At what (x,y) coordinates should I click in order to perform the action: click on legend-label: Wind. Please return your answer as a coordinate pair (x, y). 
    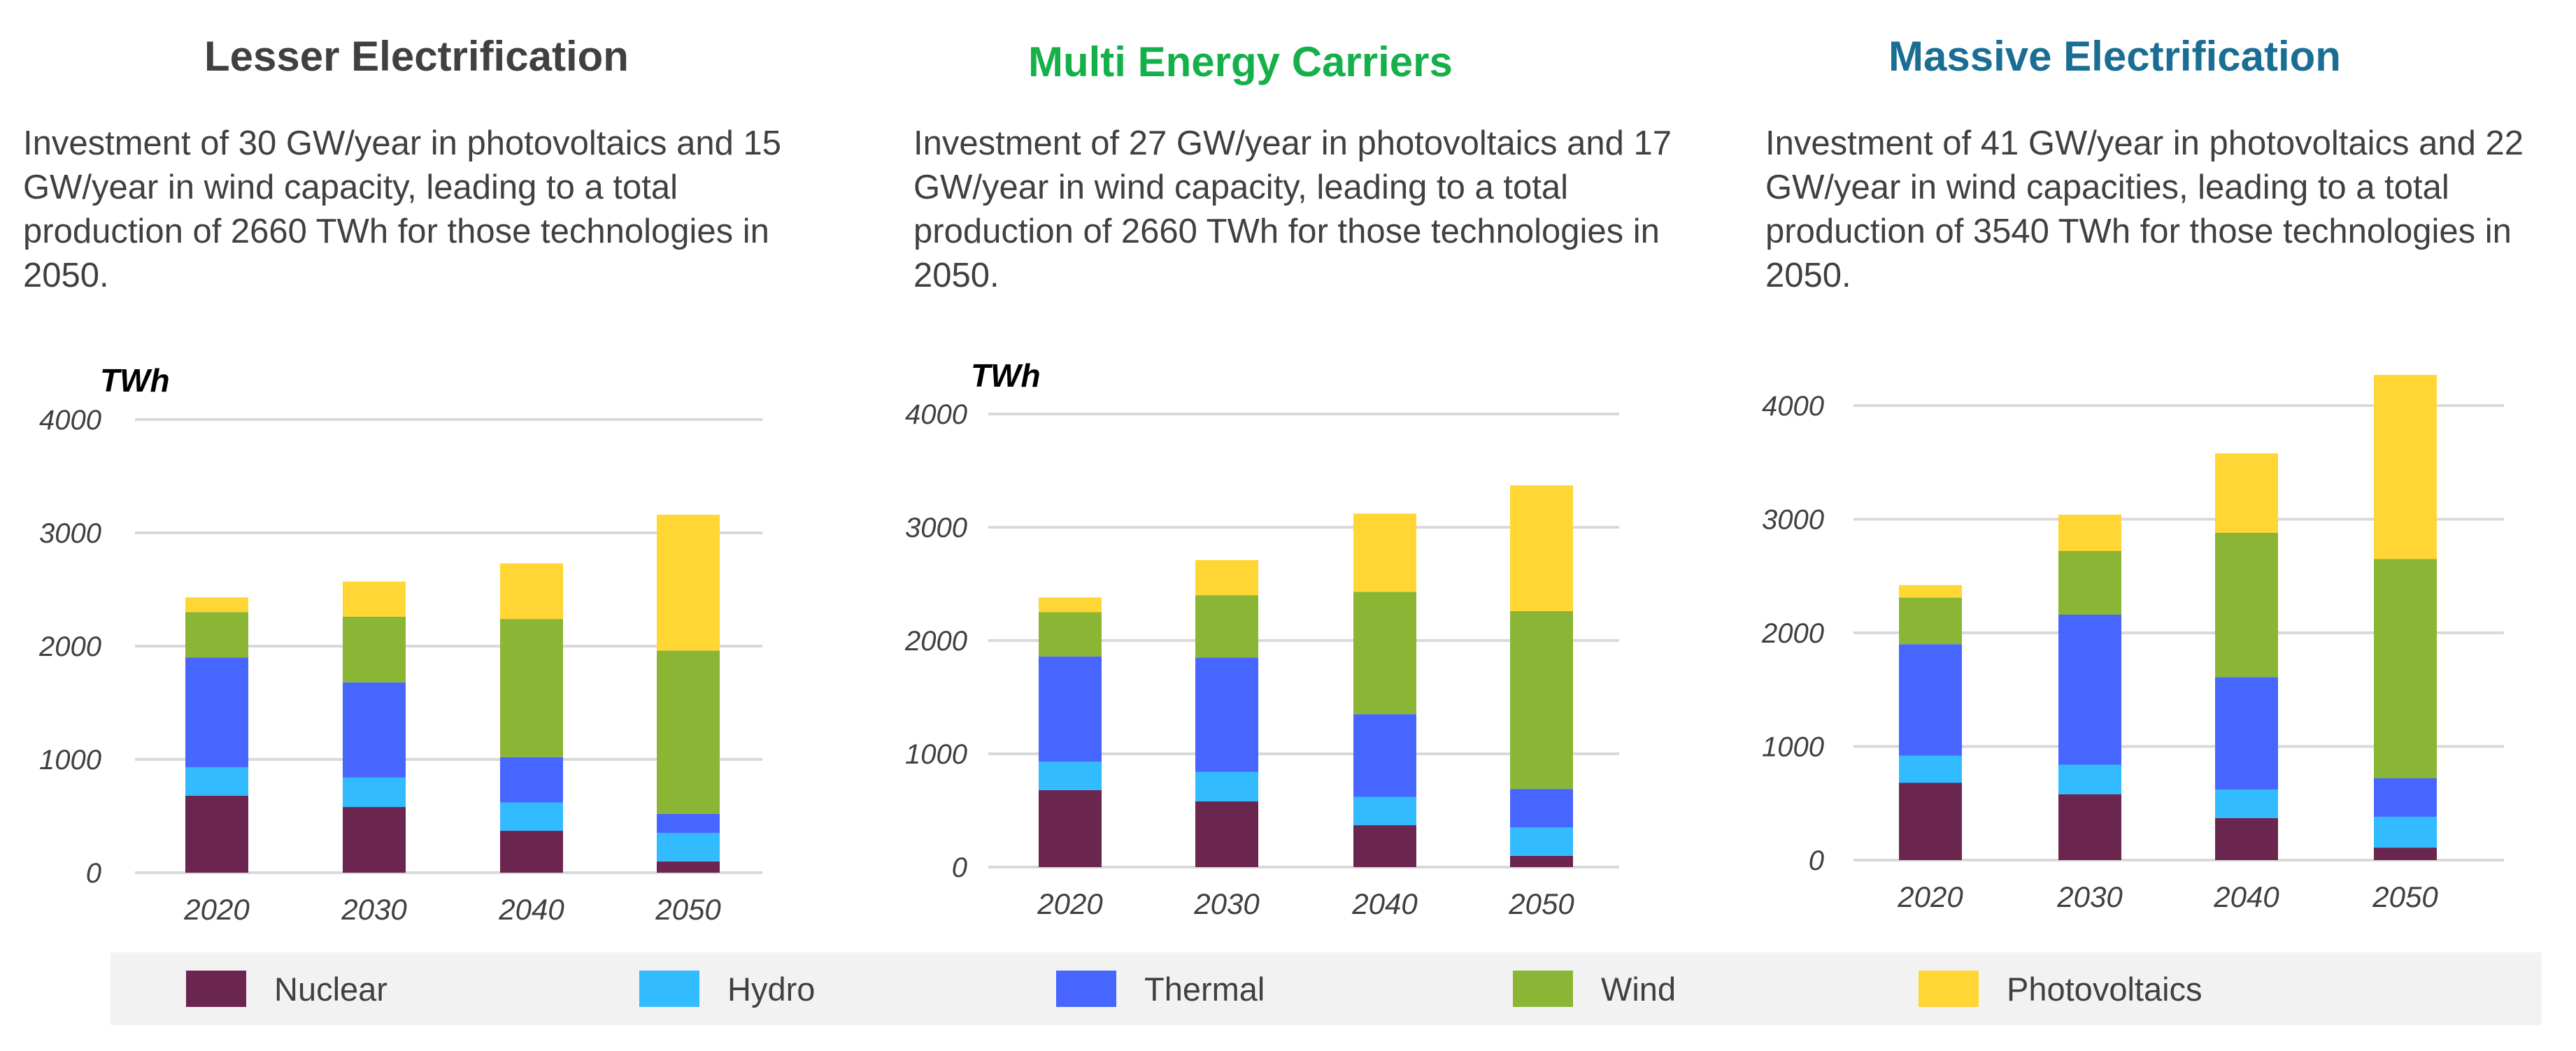
    Looking at the image, I should click on (1639, 989).